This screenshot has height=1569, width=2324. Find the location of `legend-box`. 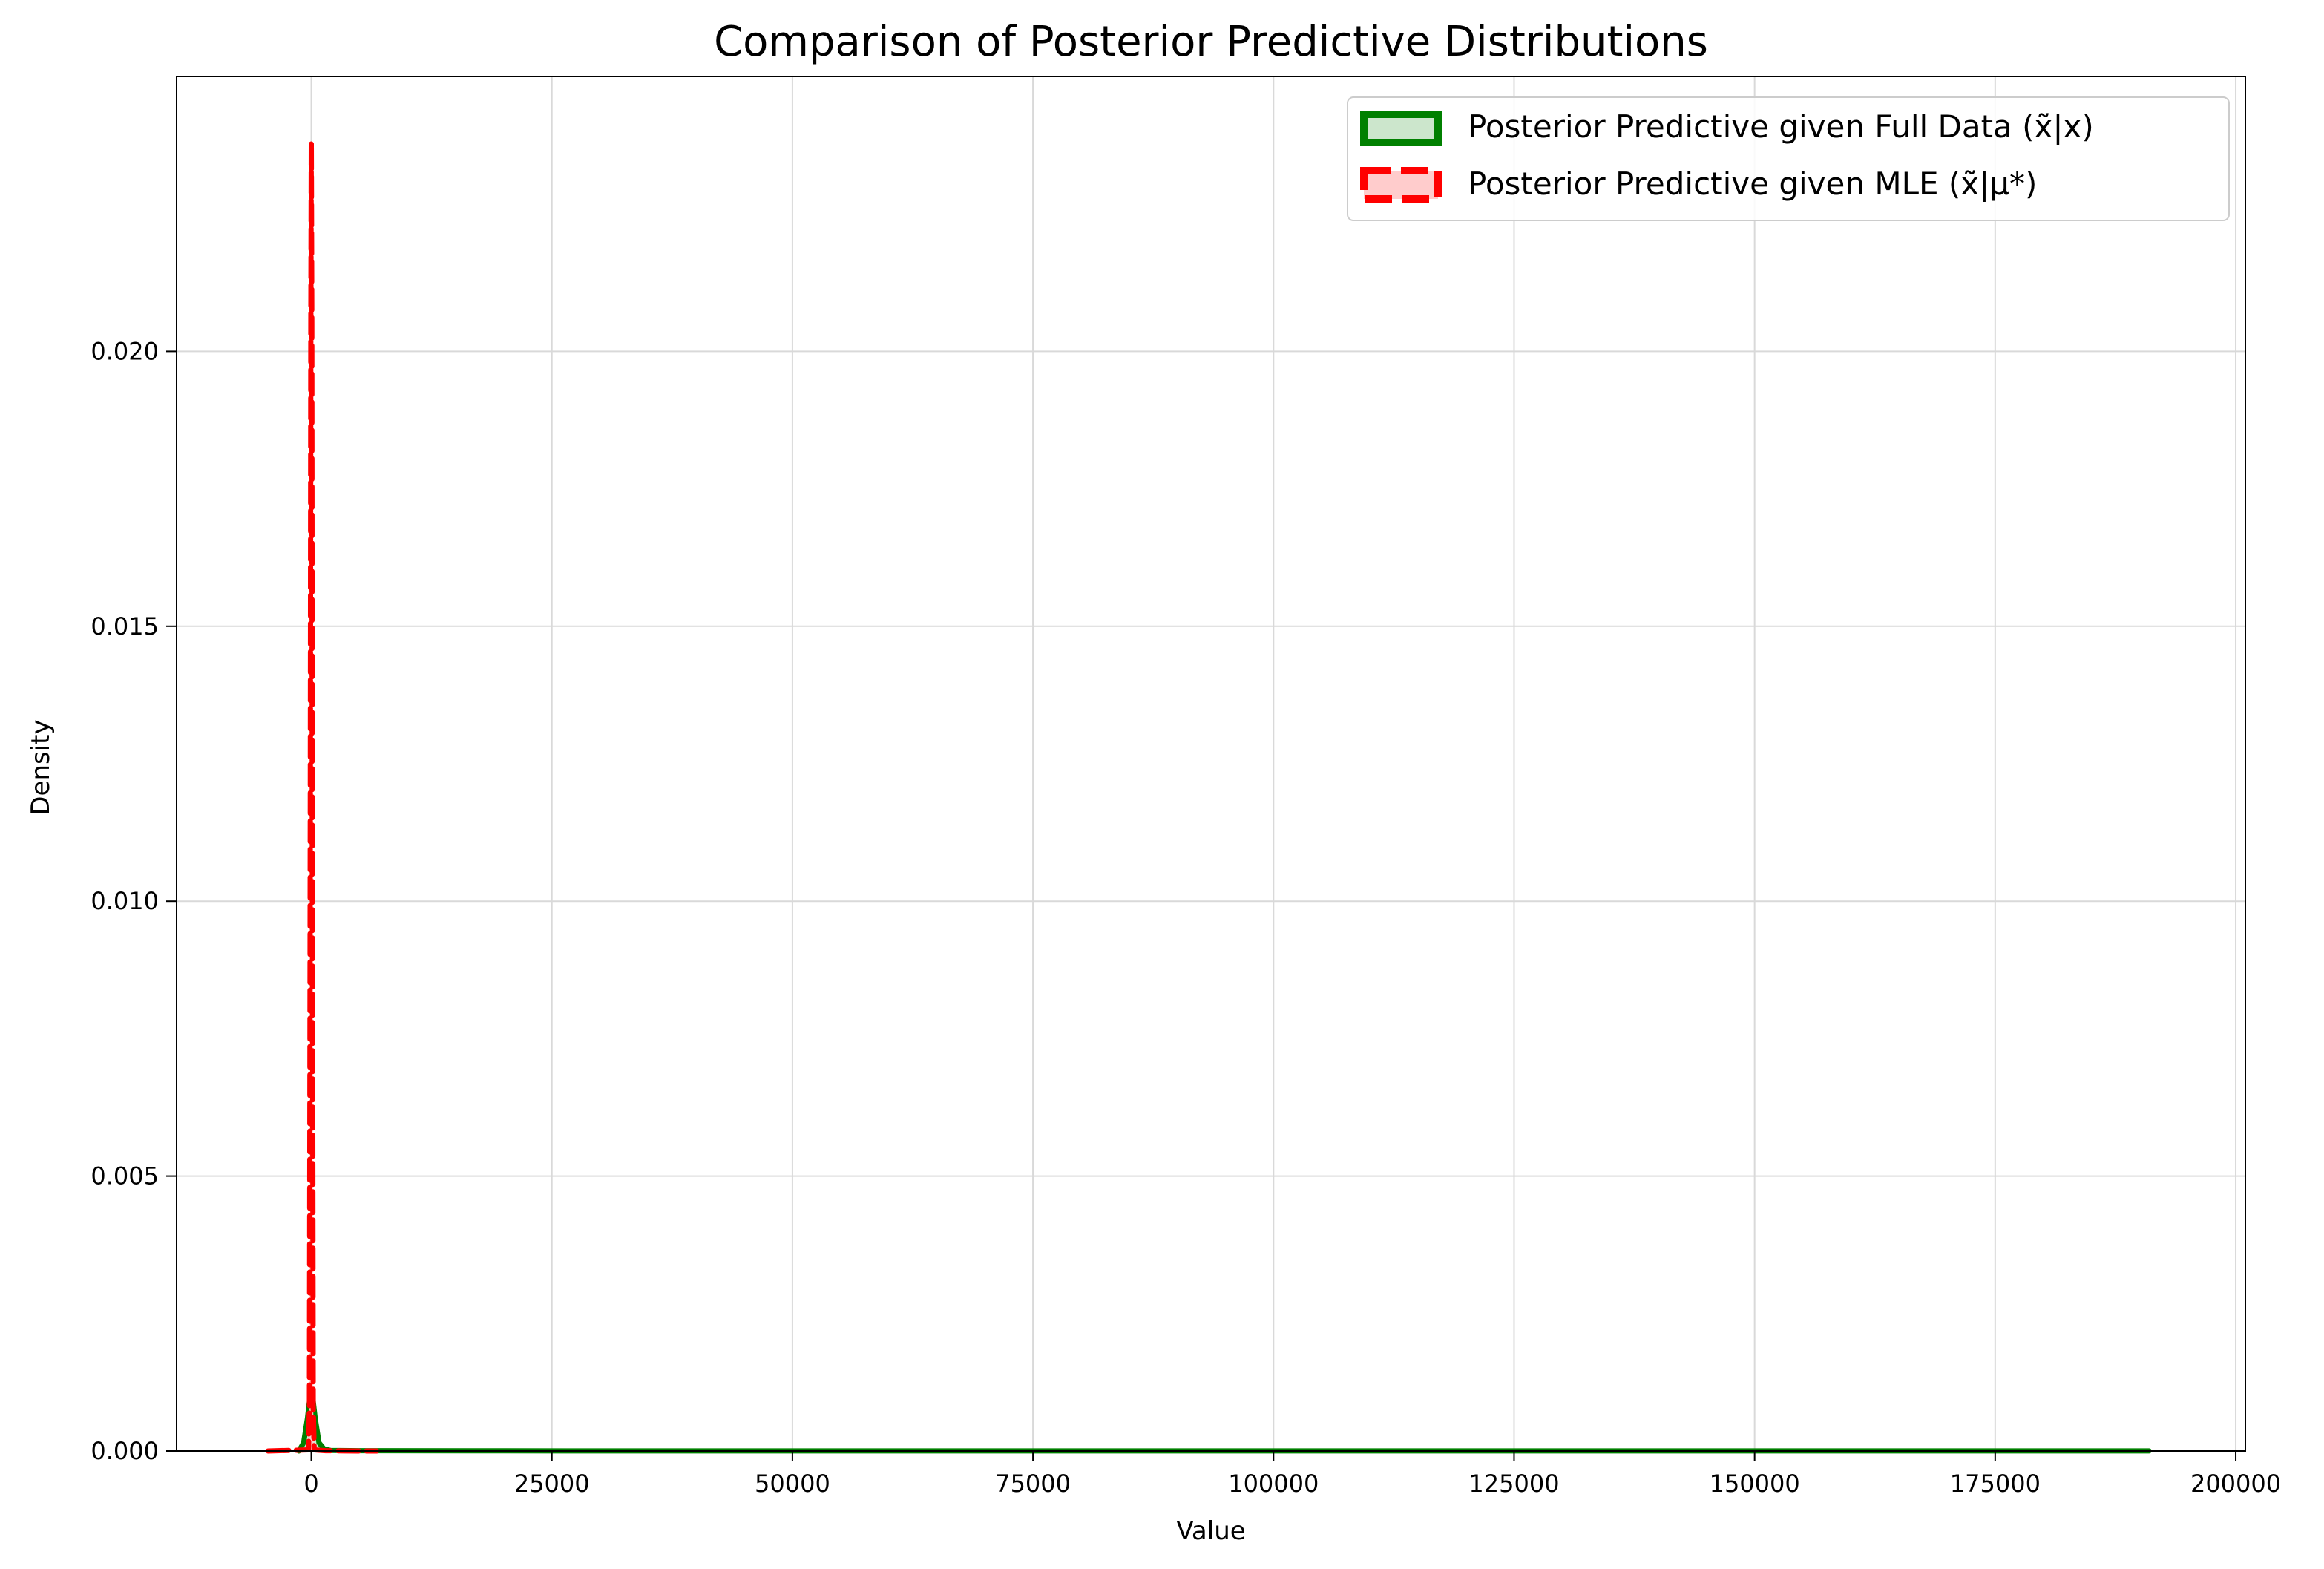

legend-box is located at coordinates (1788, 158).